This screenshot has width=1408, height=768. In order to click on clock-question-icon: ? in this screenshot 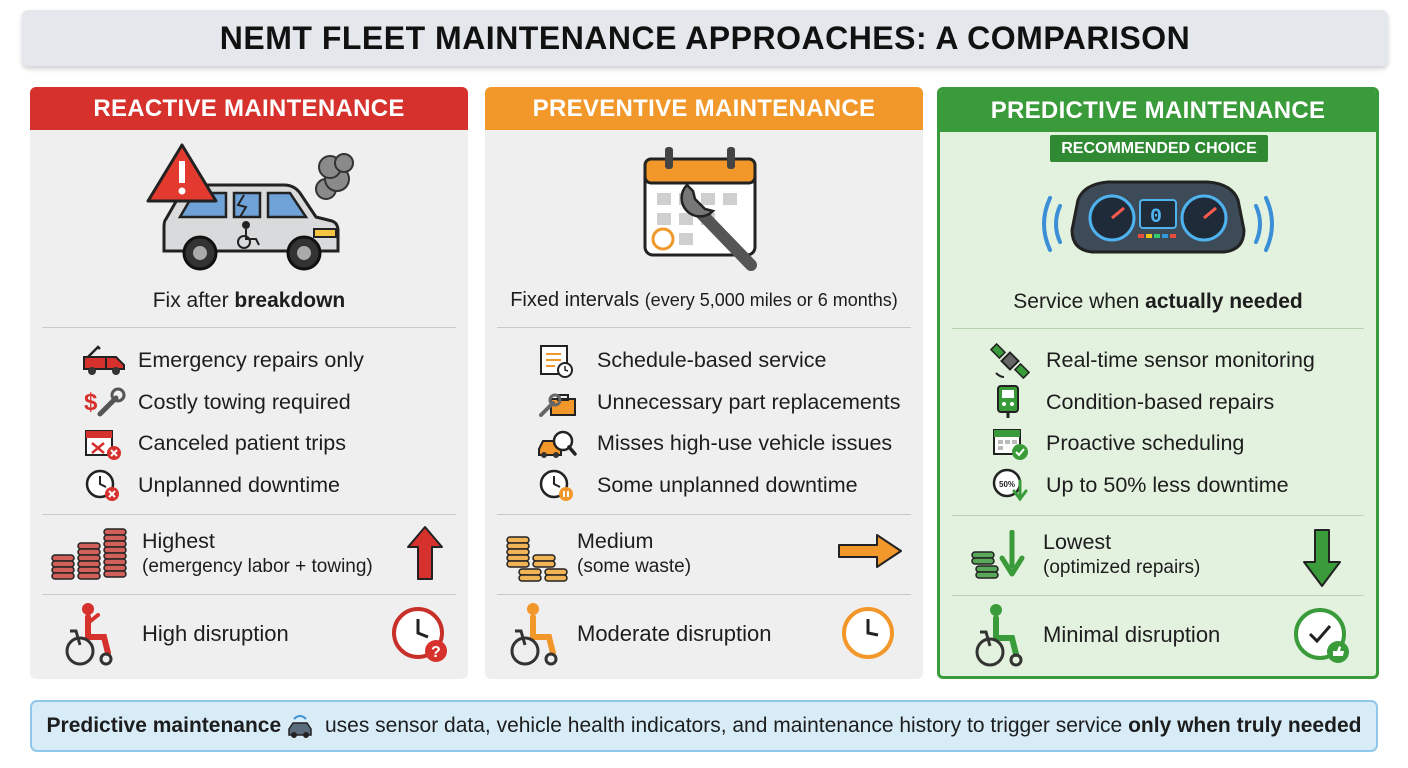, I will do `click(421, 638)`.